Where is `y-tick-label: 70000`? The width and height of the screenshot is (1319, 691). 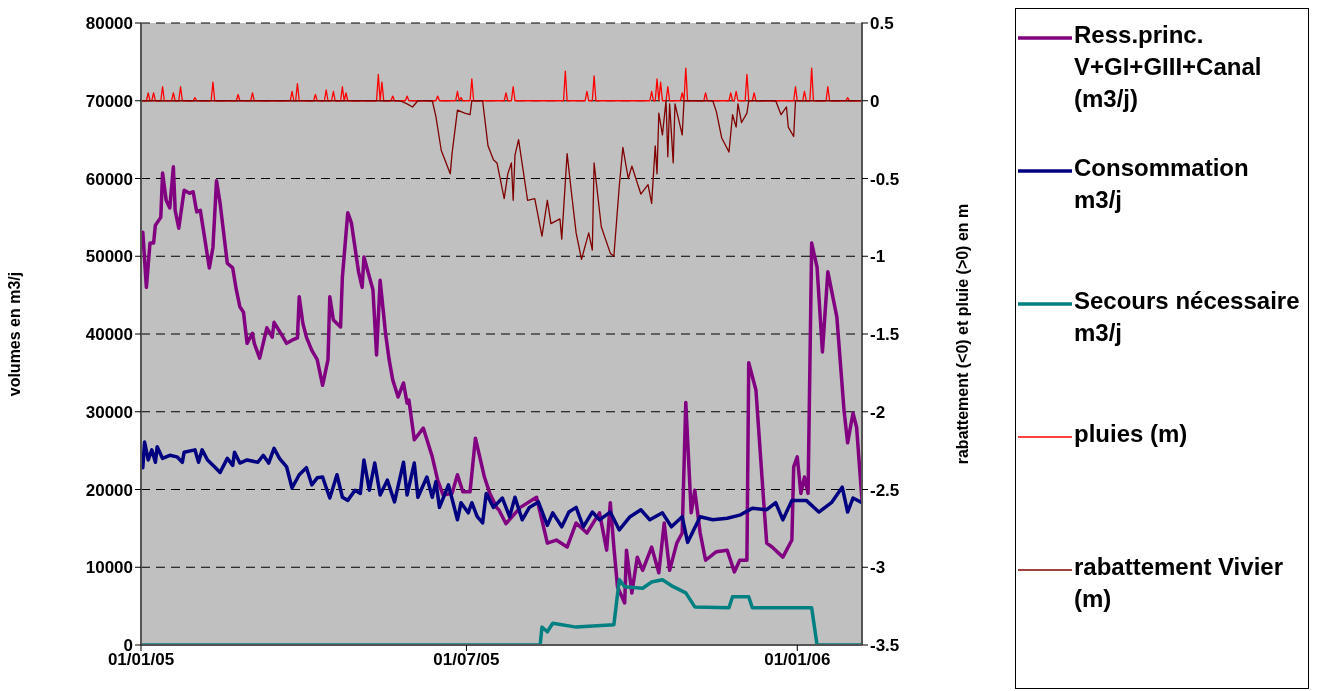
y-tick-label: 70000 is located at coordinates (109, 101).